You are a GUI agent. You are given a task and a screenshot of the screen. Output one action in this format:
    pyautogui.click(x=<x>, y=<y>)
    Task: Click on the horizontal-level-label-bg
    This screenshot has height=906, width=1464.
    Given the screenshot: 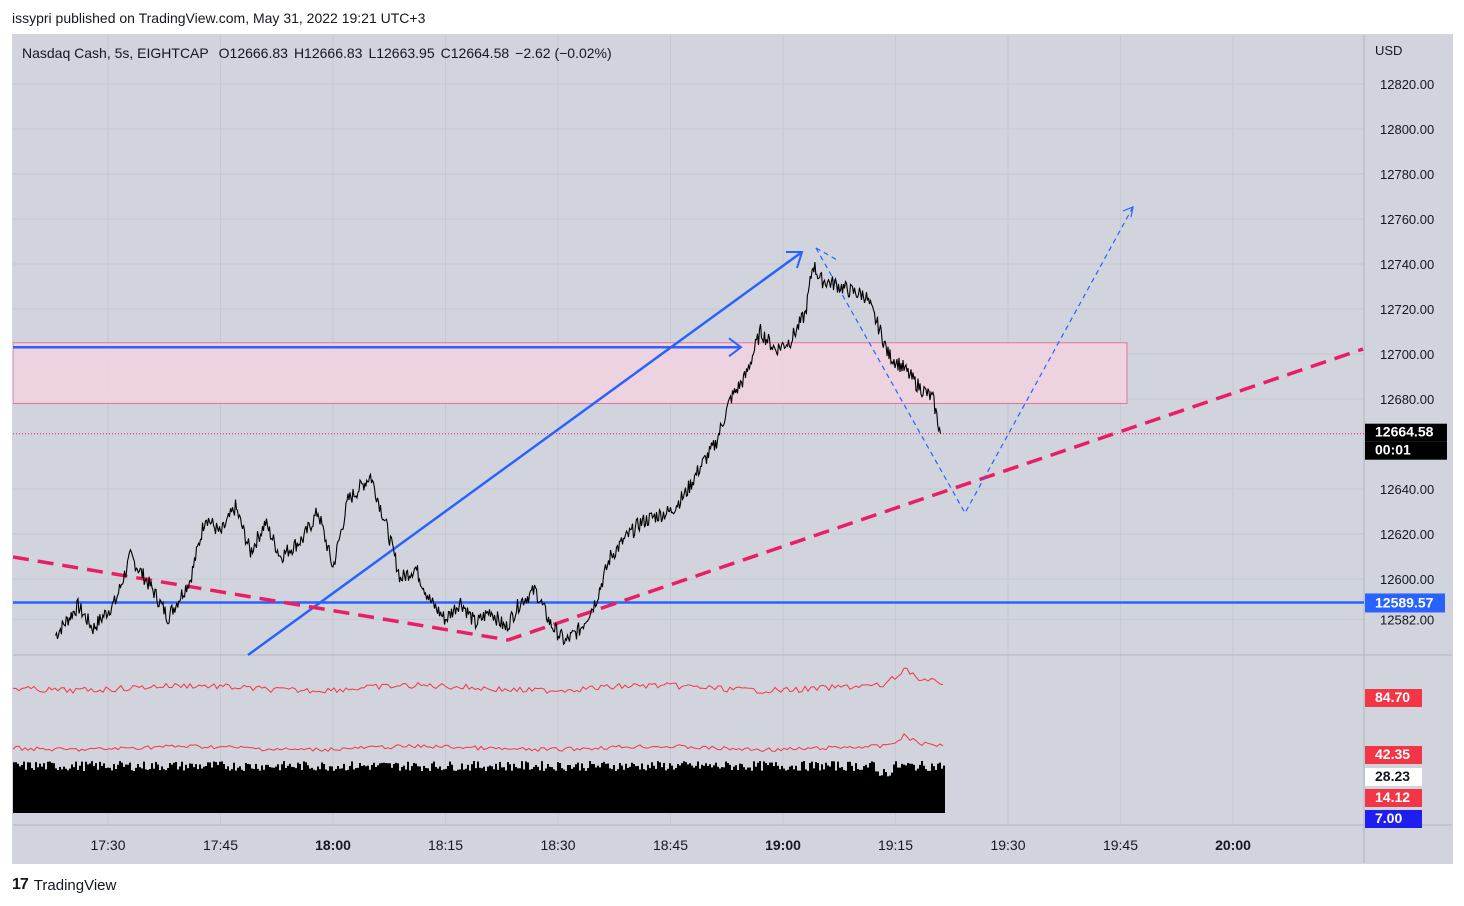 What is the action you would take?
    pyautogui.click(x=1405, y=603)
    